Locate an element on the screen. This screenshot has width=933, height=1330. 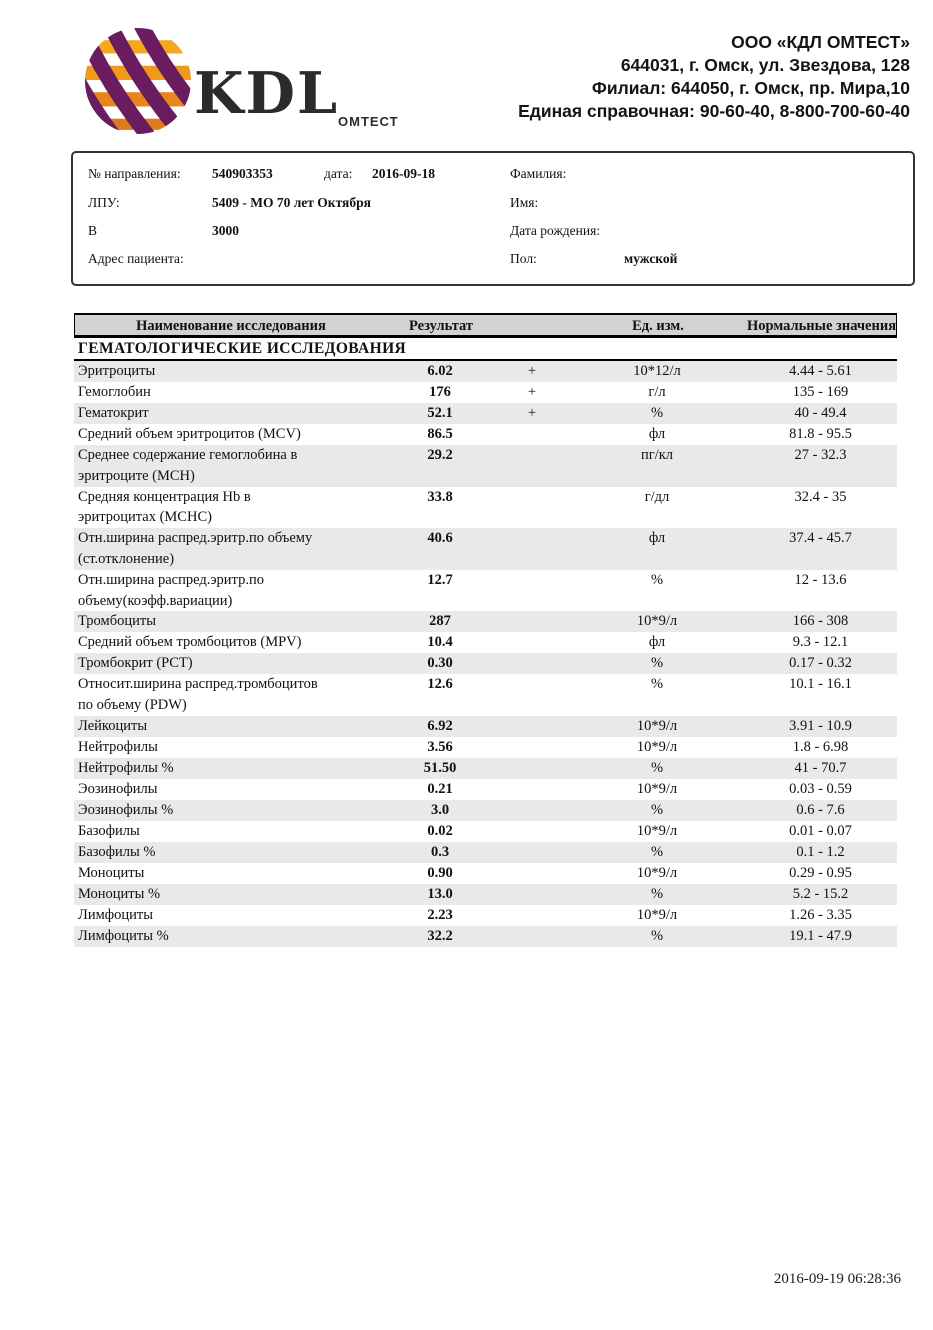
test-normal-range: 19.1 - 47.9 is located at coordinates (820, 935).